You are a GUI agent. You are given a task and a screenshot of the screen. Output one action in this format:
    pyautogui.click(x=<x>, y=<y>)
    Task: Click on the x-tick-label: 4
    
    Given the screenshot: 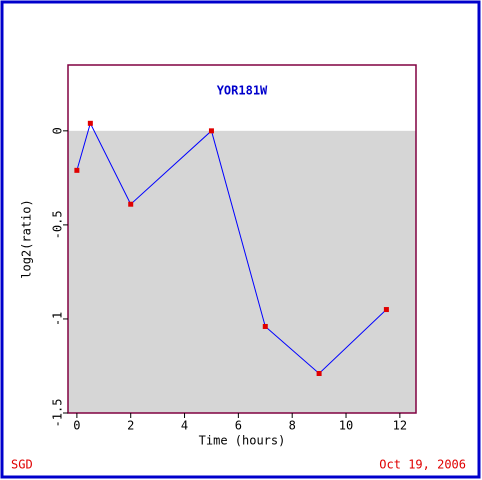 What is the action you would take?
    pyautogui.click(x=184, y=426)
    